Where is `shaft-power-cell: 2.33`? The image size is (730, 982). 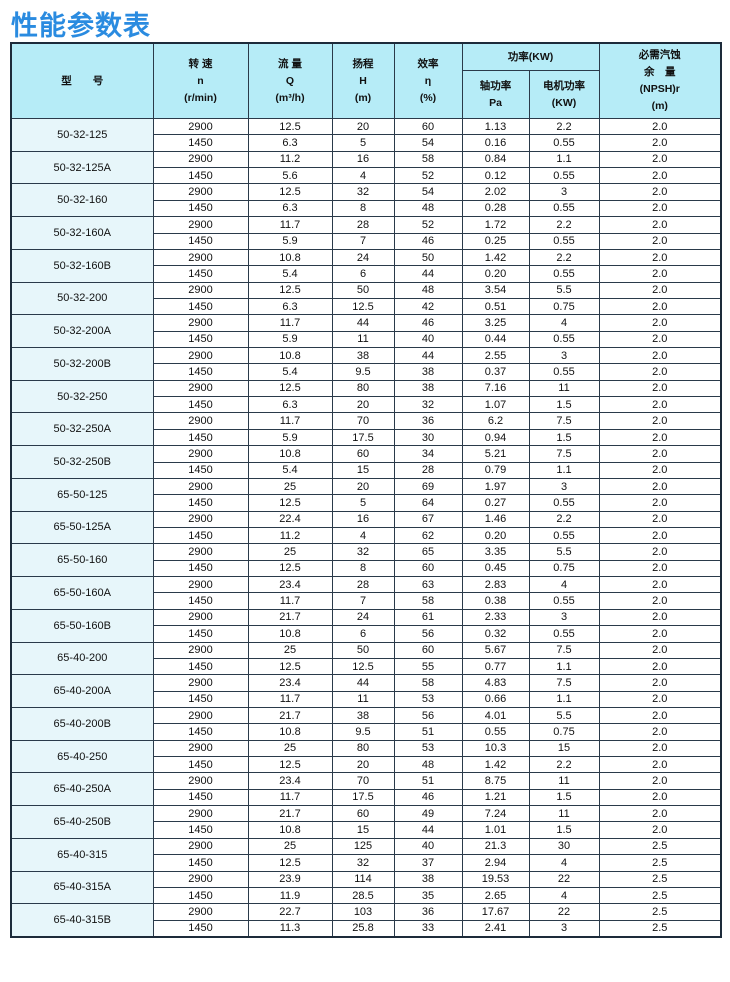
shaft-power-cell: 2.33 is located at coordinates (495, 617).